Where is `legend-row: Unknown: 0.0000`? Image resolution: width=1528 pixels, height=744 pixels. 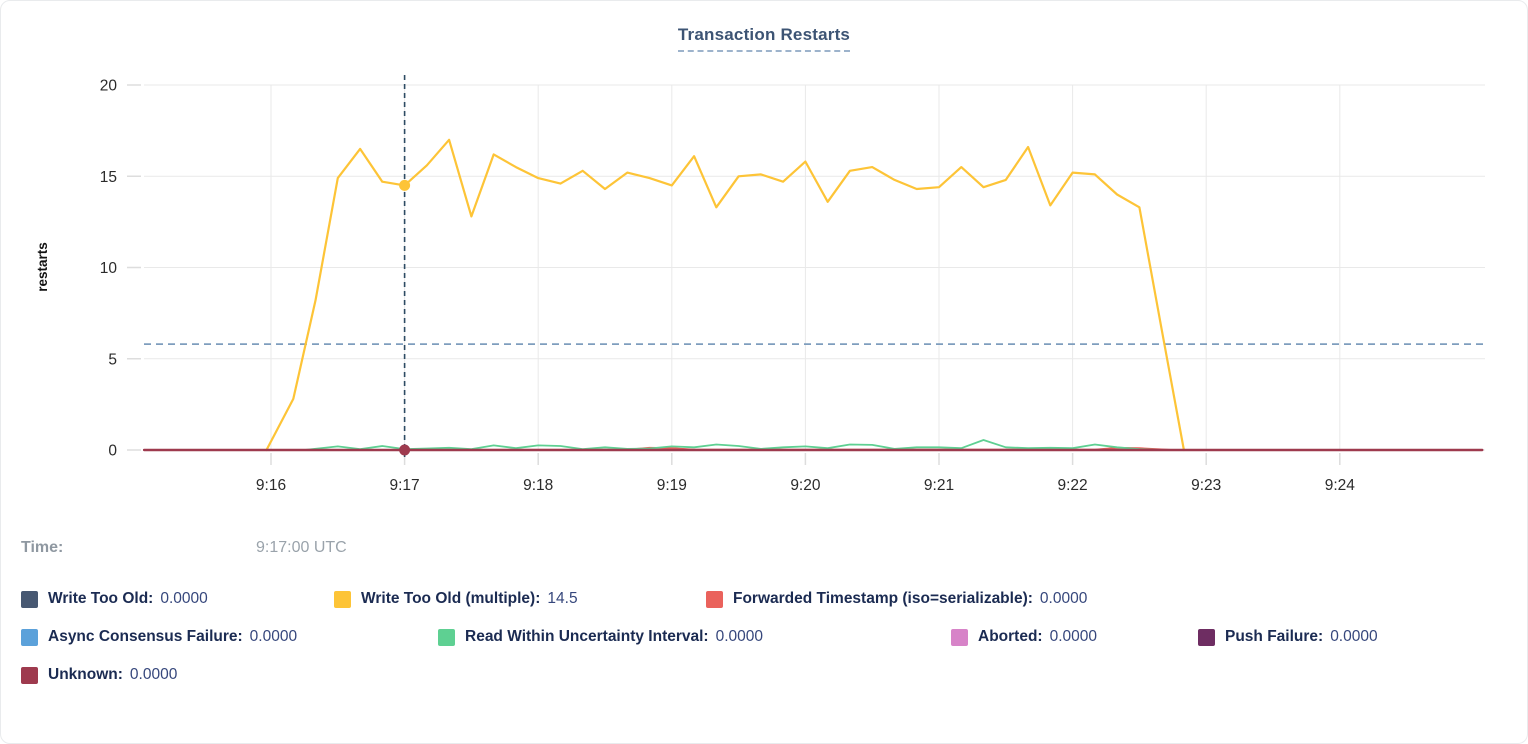 legend-row: Unknown: 0.0000 is located at coordinates (768, 675).